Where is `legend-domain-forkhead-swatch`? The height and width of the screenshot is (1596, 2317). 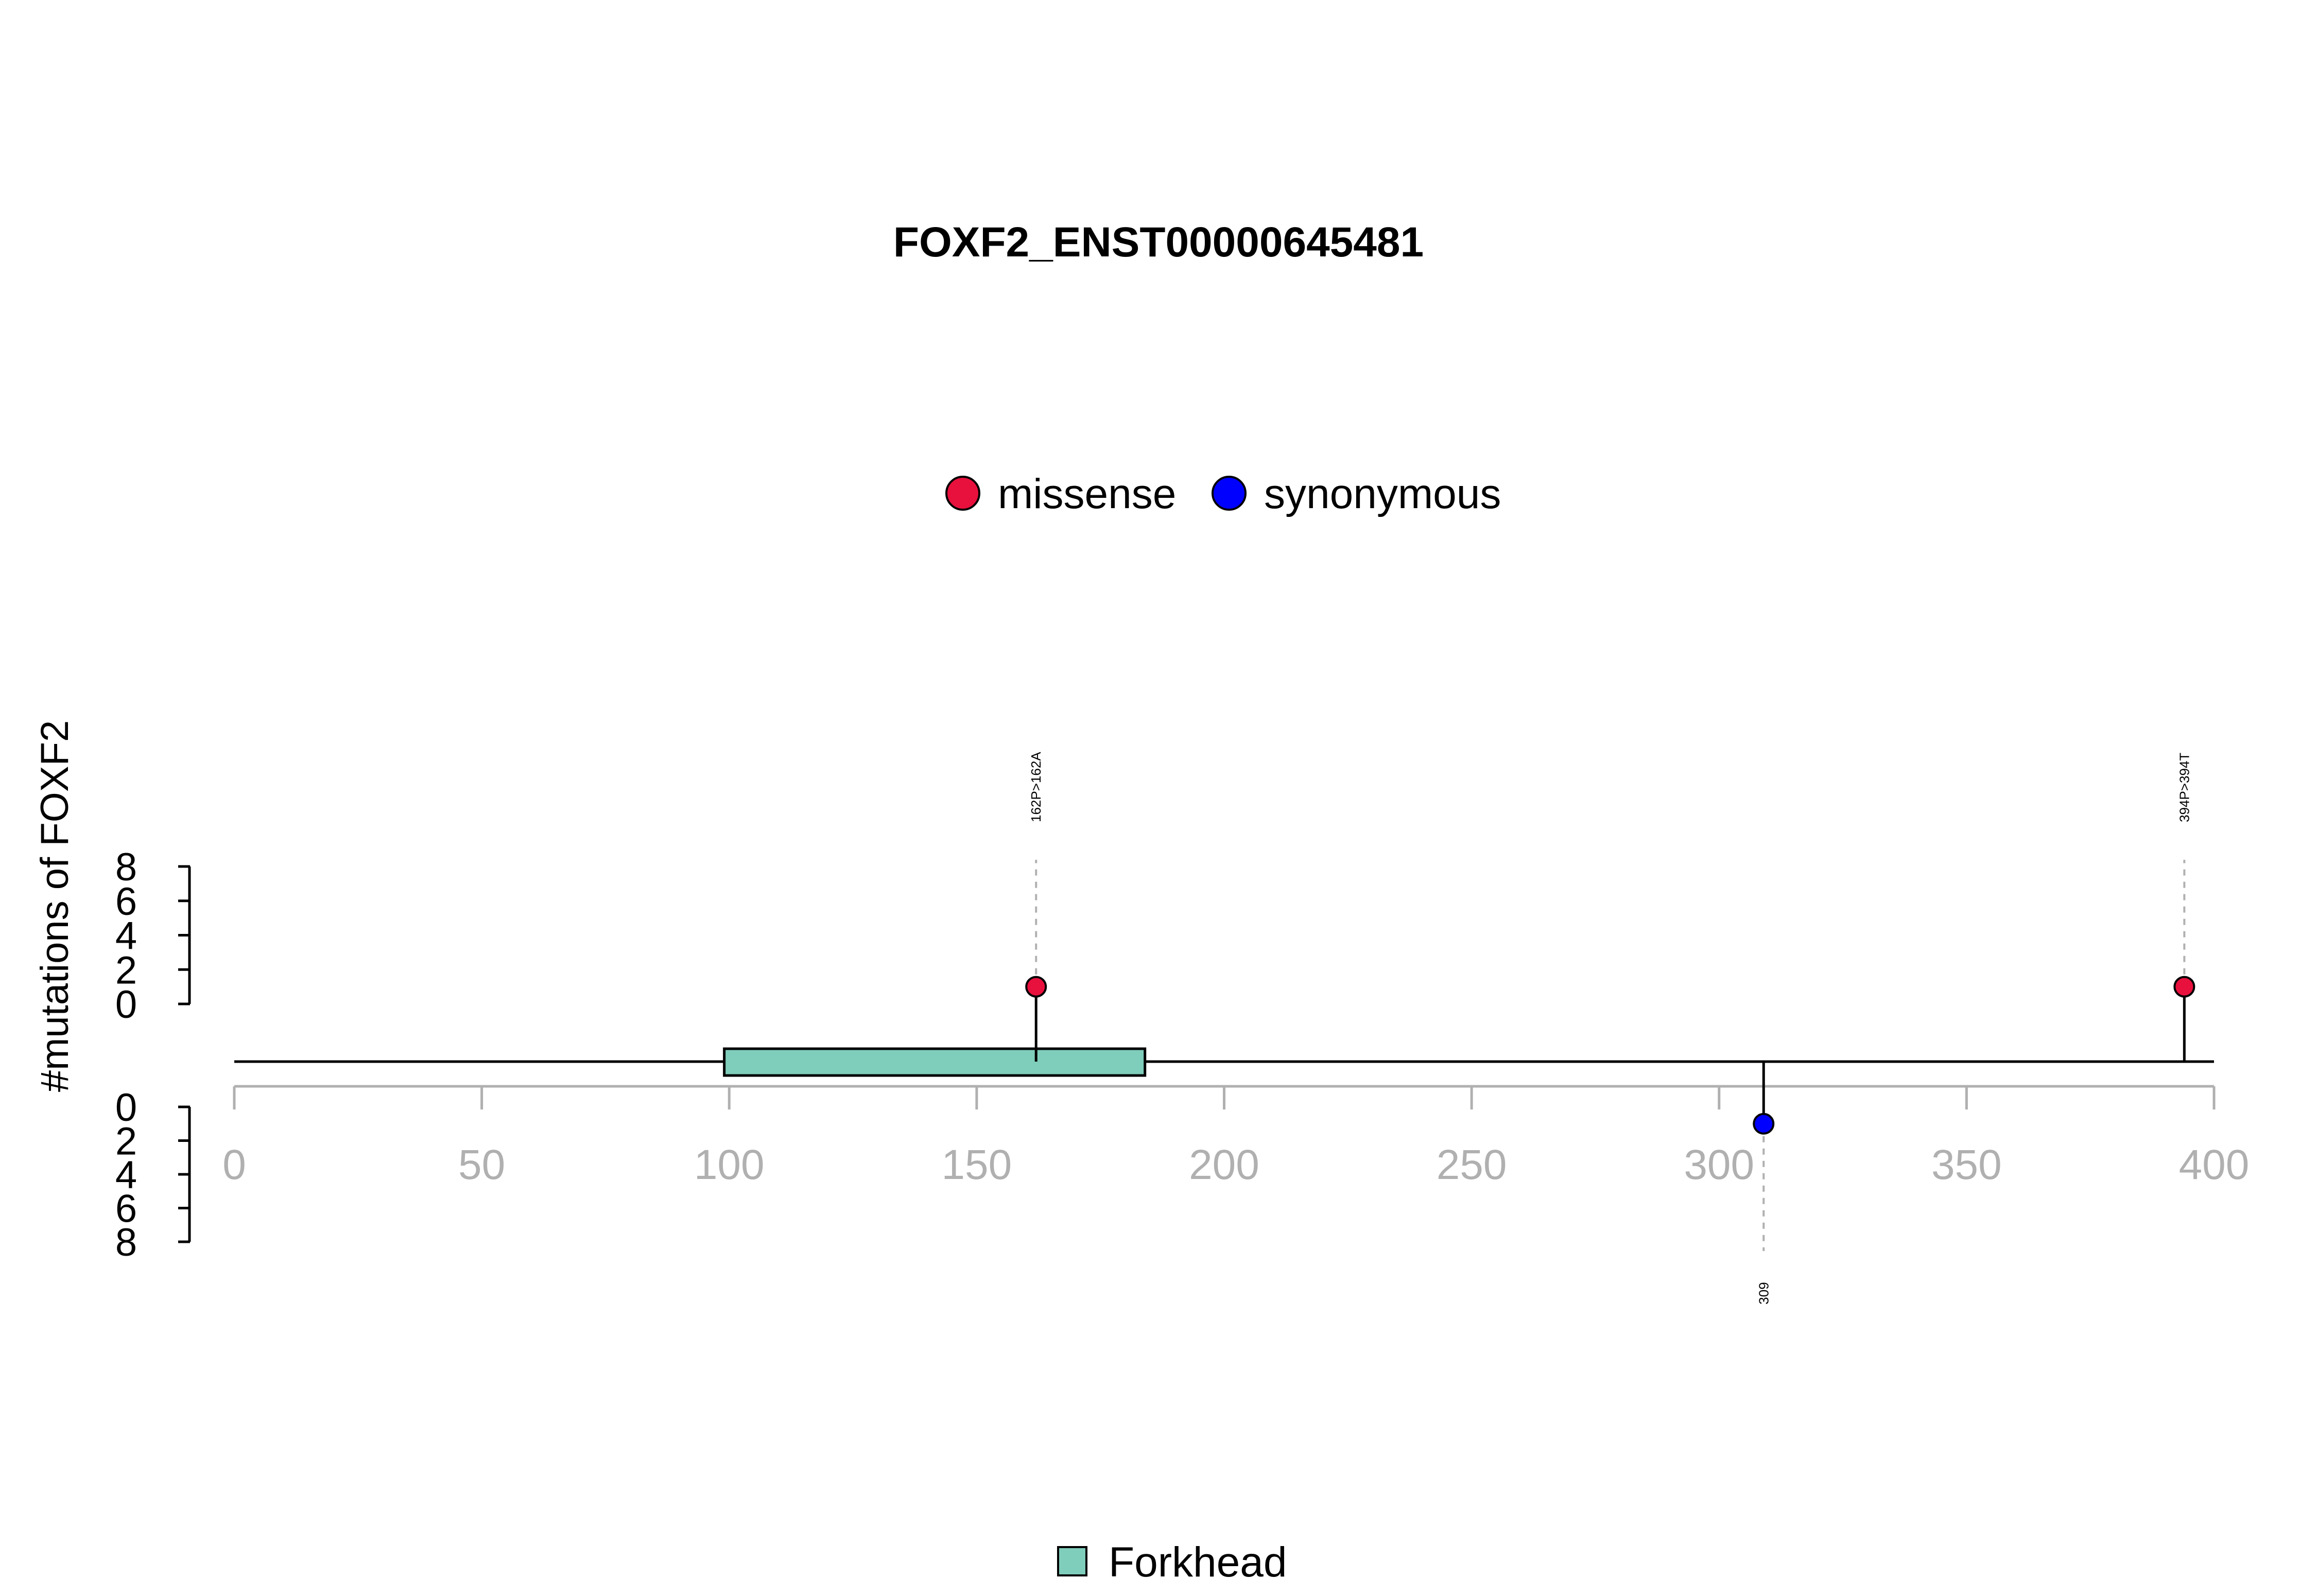 legend-domain-forkhead-swatch is located at coordinates (1072, 1561).